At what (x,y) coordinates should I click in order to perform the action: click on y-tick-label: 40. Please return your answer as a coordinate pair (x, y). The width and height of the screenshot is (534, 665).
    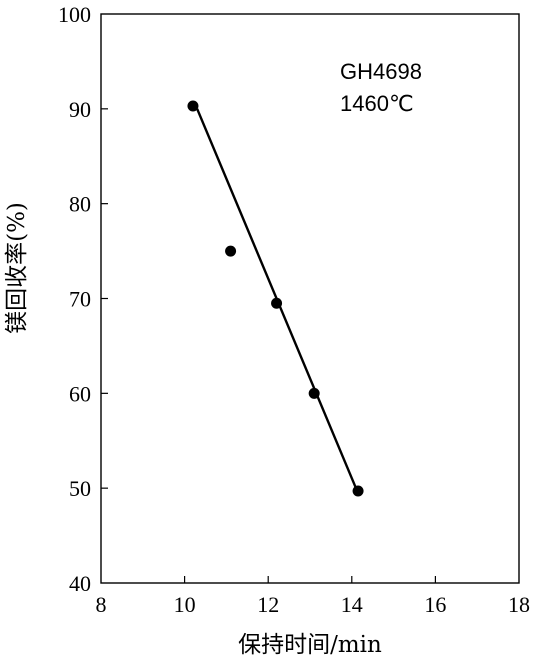
    Looking at the image, I should click on (80, 583).